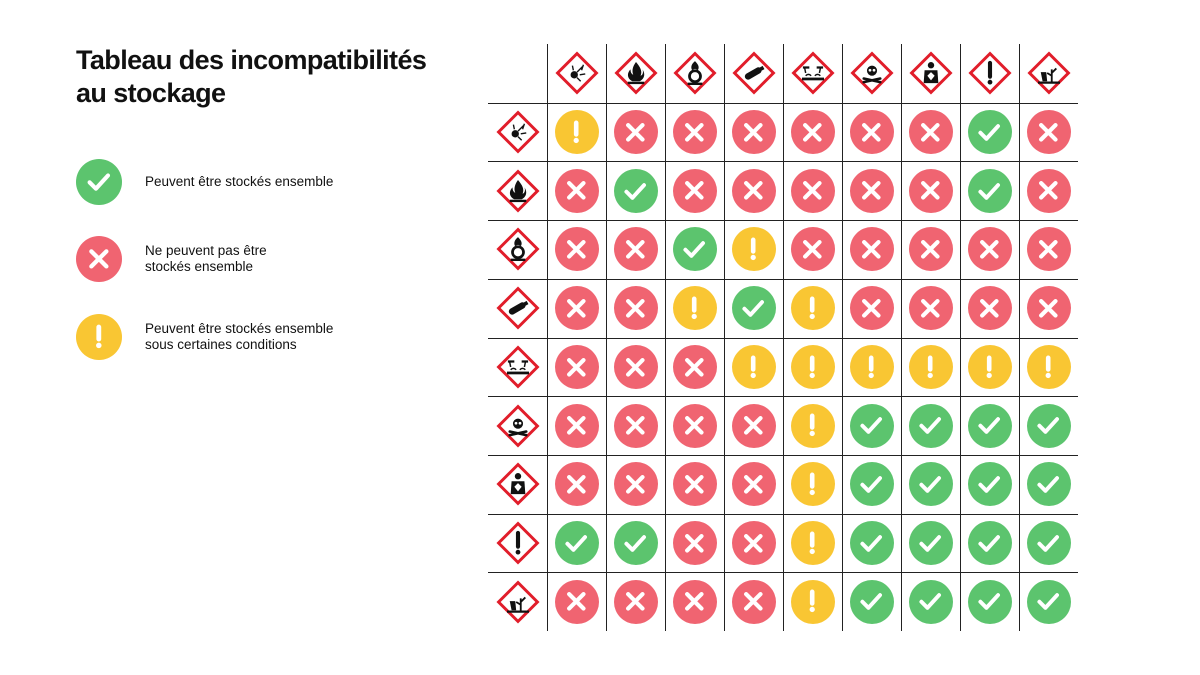 This screenshot has width=1200, height=675. Describe the element at coordinates (694, 73) in the screenshot. I see `column-header-flame-over-circle-icon` at that location.